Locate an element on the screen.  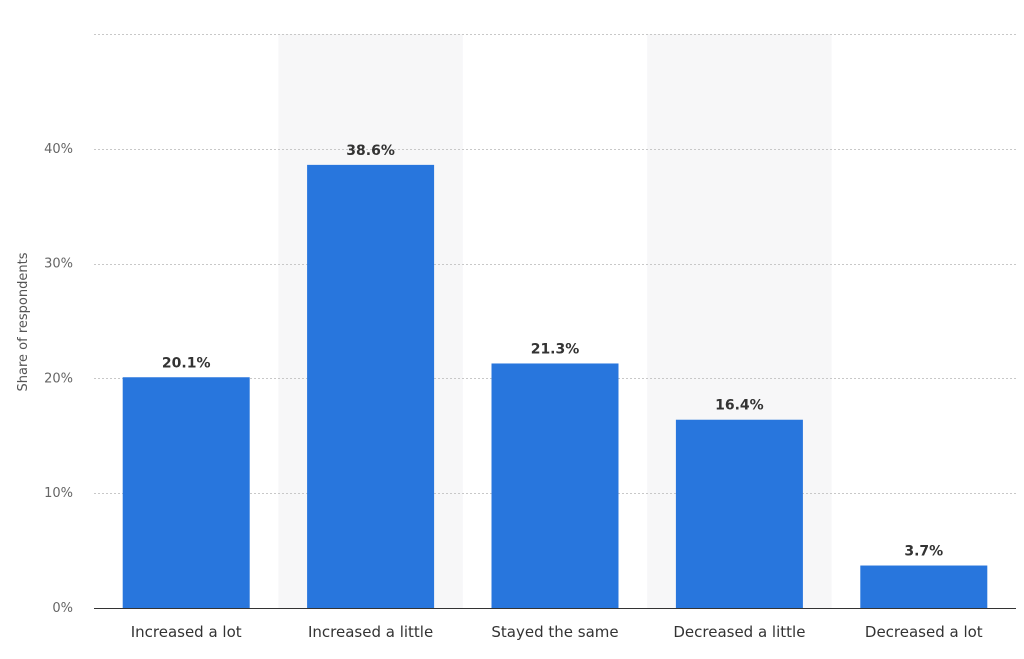
data-label: 38.6% is located at coordinates (370, 151).